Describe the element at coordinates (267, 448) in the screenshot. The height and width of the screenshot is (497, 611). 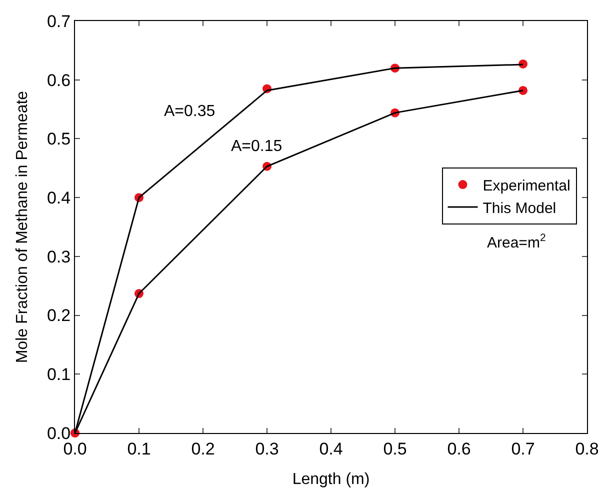
I see `x-tick-label: 0.3` at that location.